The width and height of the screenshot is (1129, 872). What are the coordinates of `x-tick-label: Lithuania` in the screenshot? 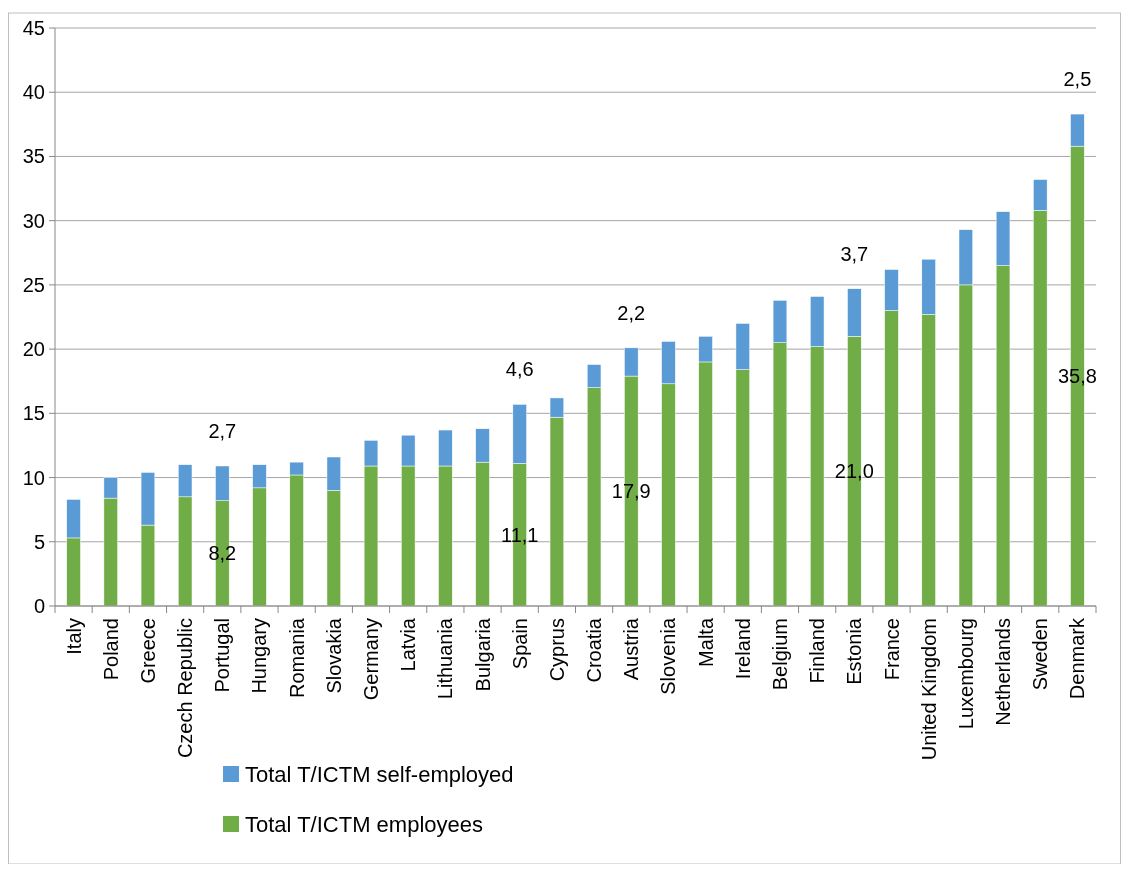 It's located at (445, 658).